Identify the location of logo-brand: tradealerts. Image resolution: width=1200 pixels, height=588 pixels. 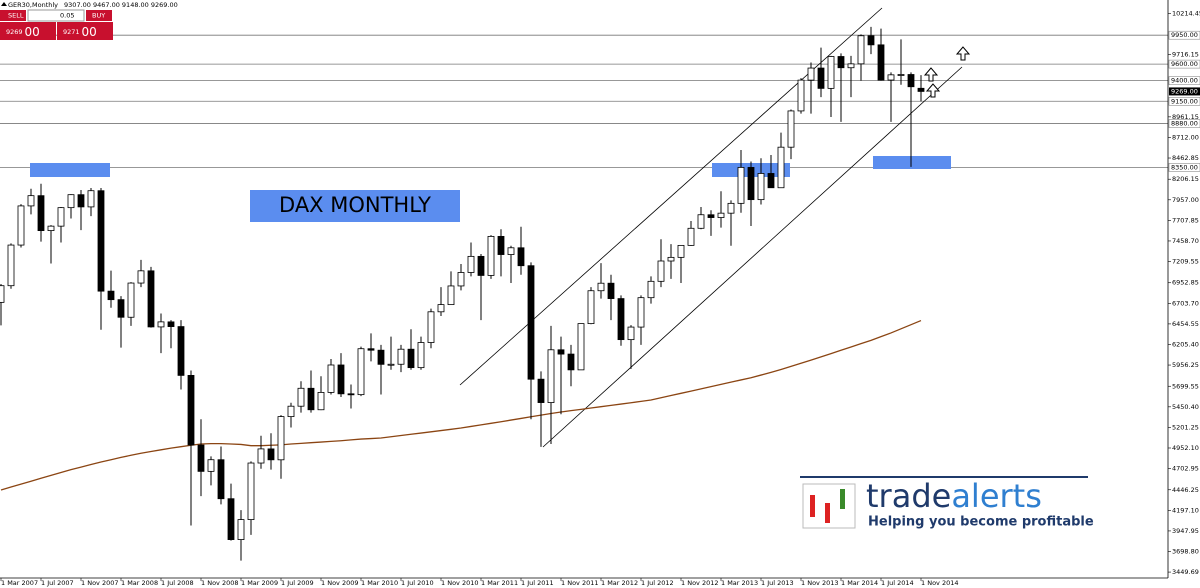
(954, 496).